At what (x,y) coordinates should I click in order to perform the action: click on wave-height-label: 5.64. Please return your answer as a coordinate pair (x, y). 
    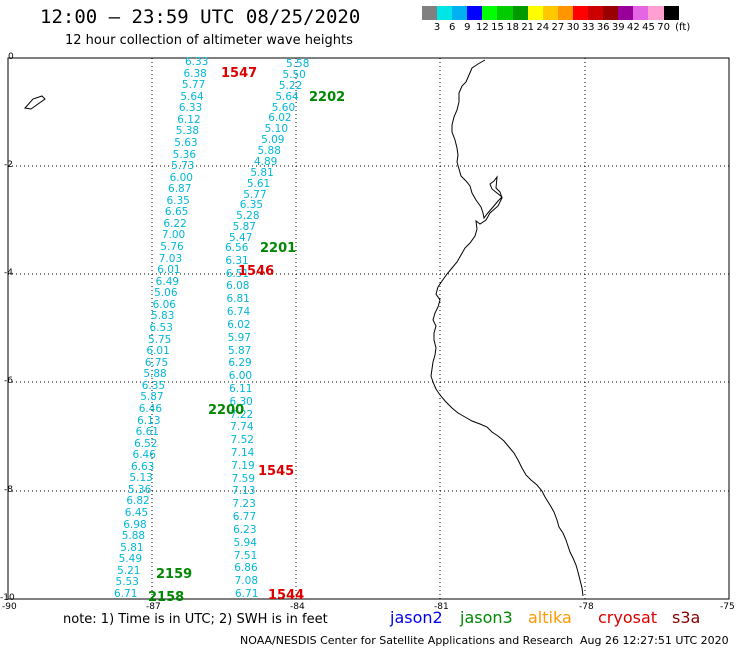
    Looking at the image, I should click on (192, 96).